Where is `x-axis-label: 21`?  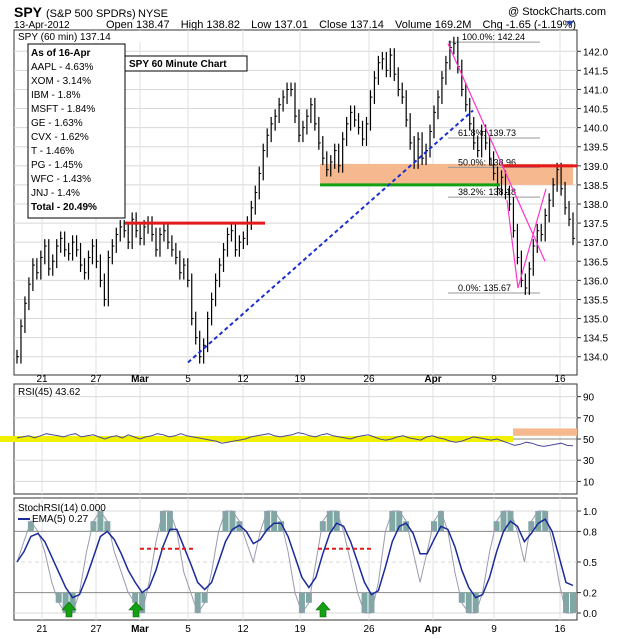 x-axis-label: 21 is located at coordinates (42, 379).